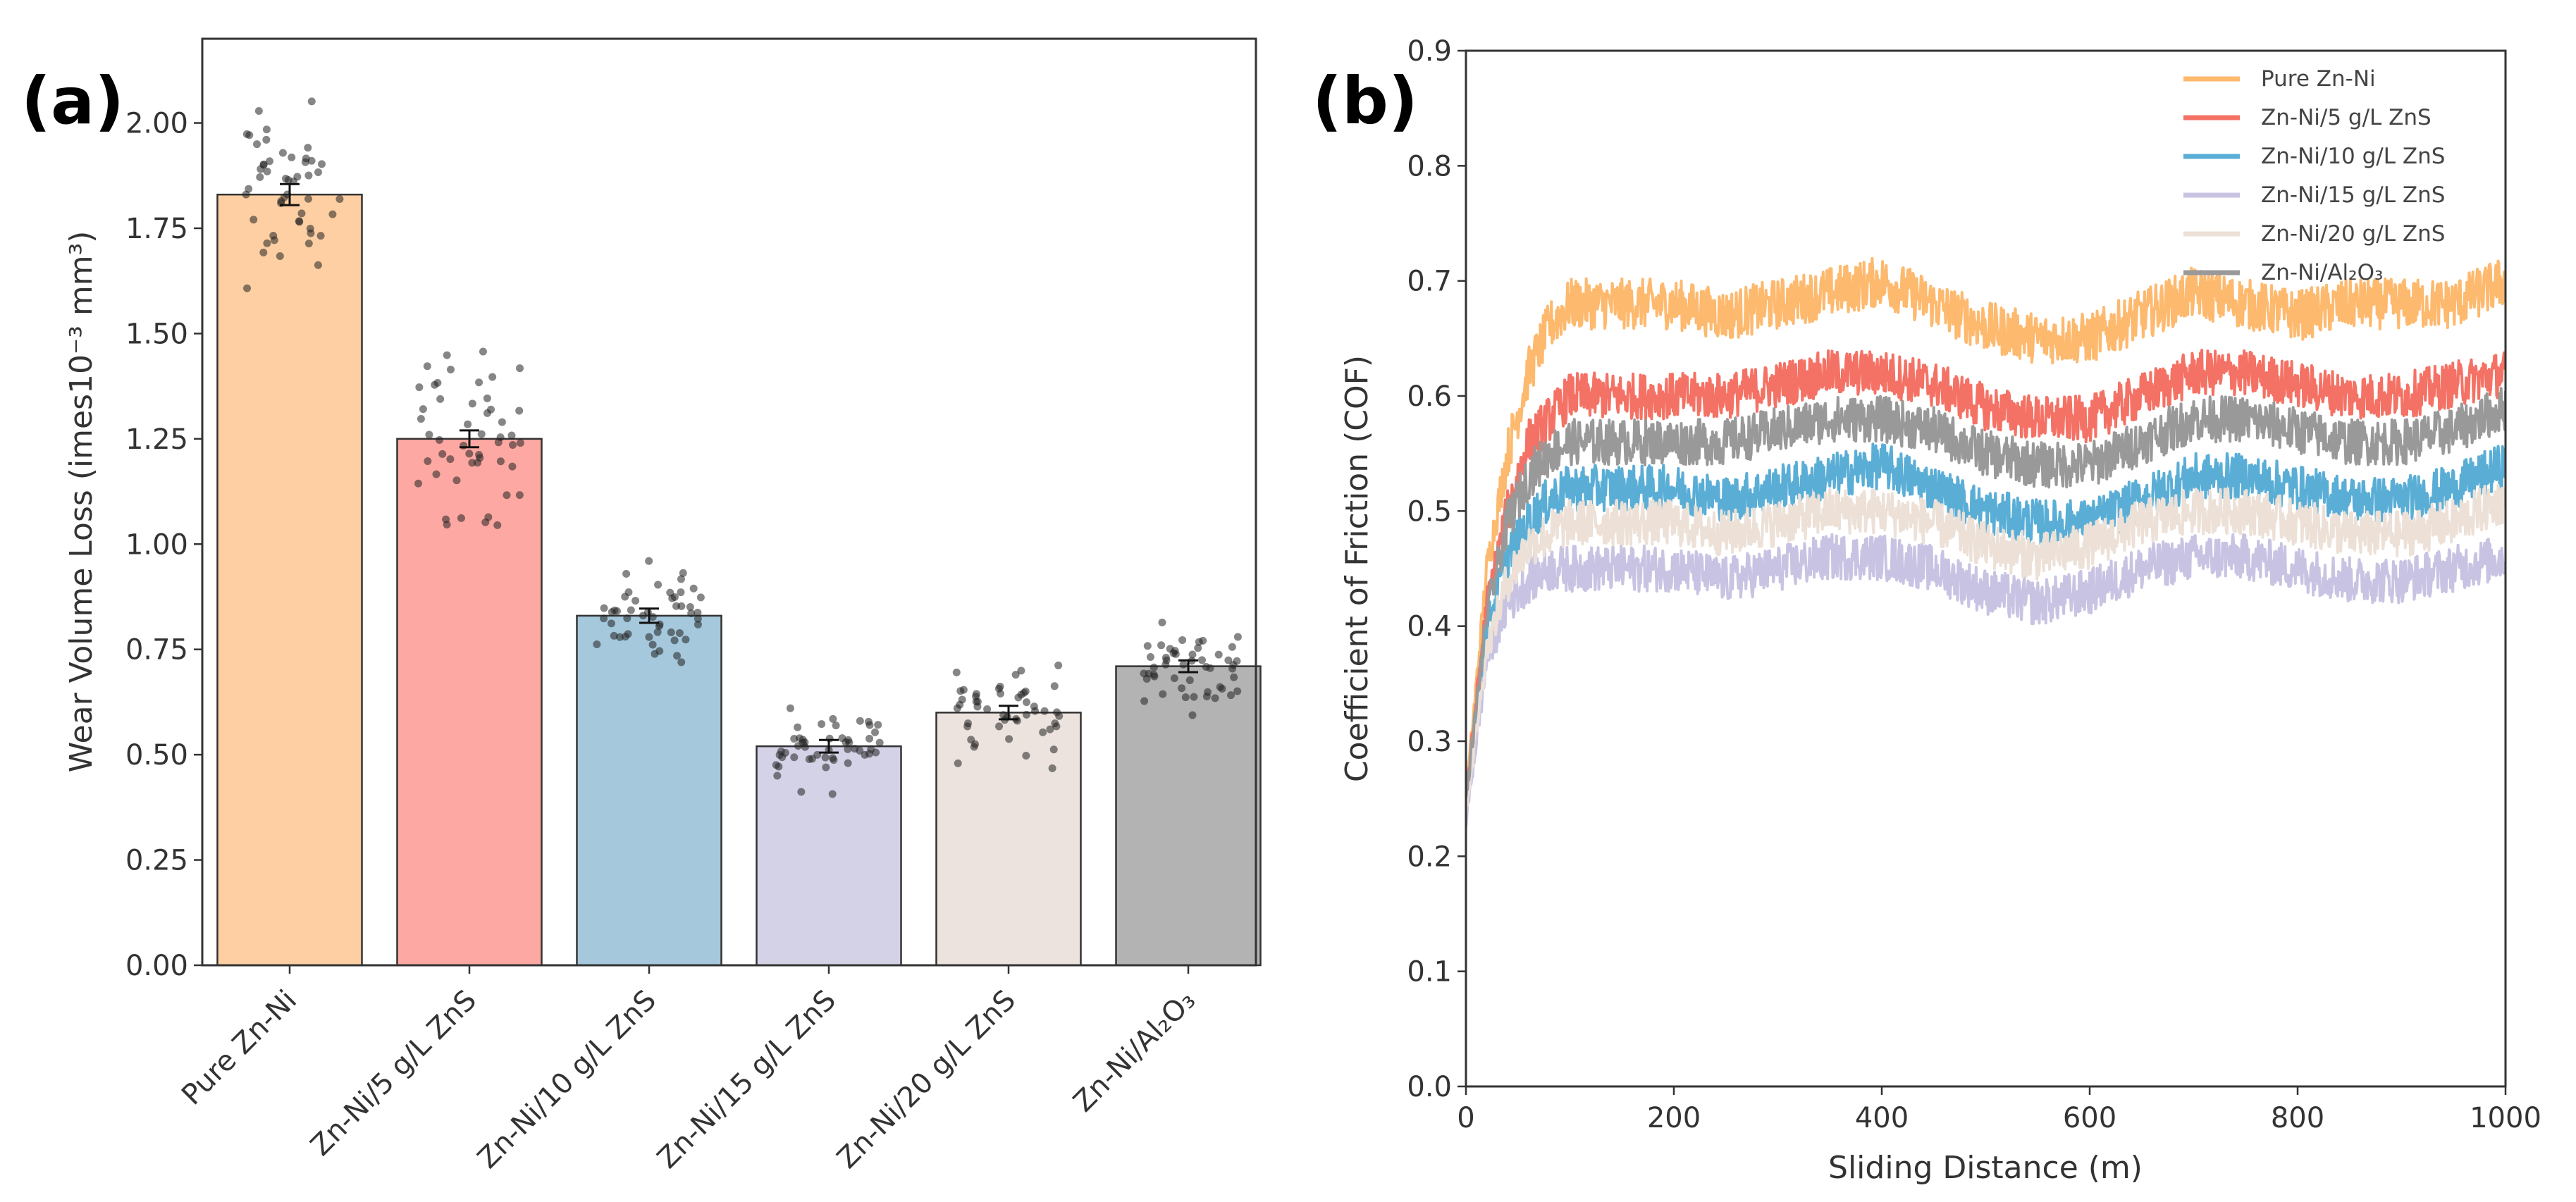 The width and height of the screenshot is (2576, 1202). Describe the element at coordinates (2089, 1118) in the screenshot. I see `x-tick-label: 600` at that location.